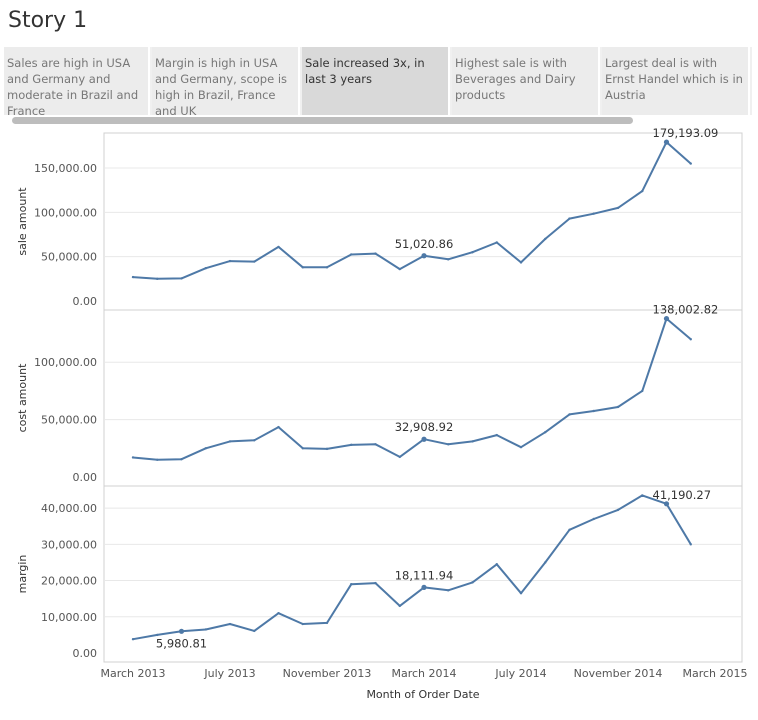 Image resolution: width=758 pixels, height=720 pixels. What do you see at coordinates (132, 673) in the screenshot?
I see `x-tick-label: March 2013` at bounding box center [132, 673].